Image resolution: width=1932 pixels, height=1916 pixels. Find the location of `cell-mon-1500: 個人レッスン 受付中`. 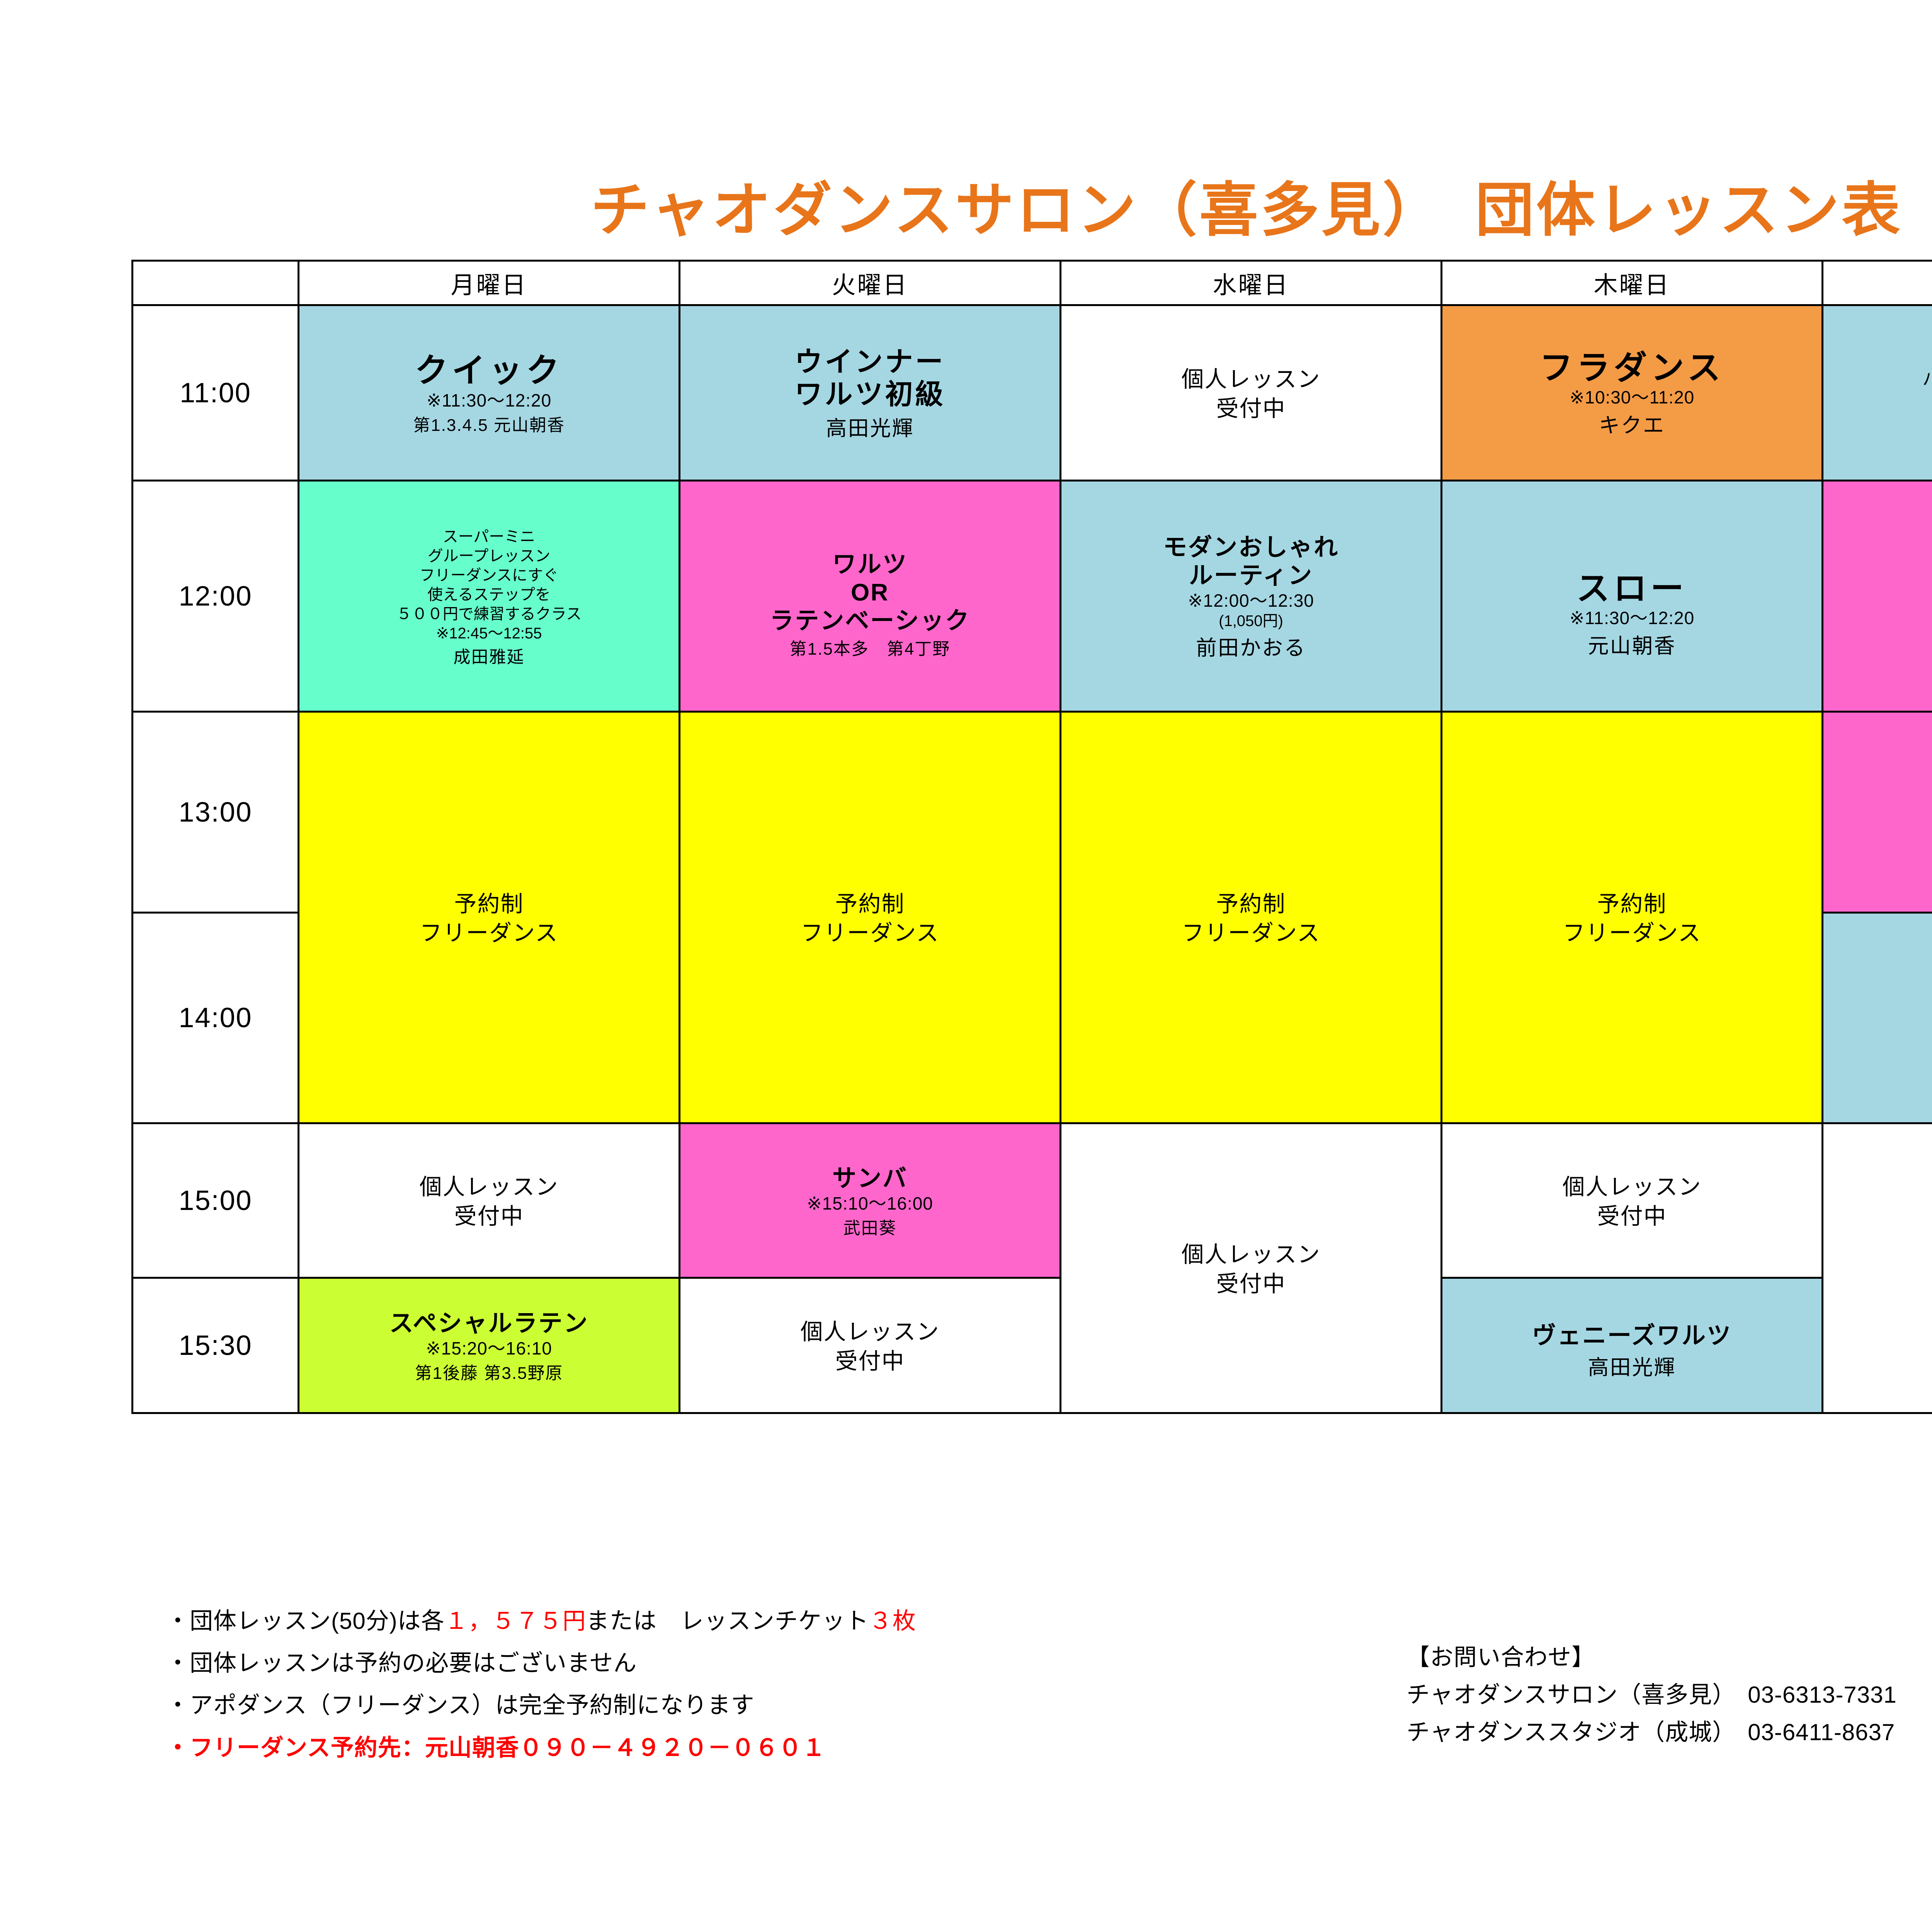

cell-mon-1500: 個人レッスン 受付中 is located at coordinates (489, 1200).